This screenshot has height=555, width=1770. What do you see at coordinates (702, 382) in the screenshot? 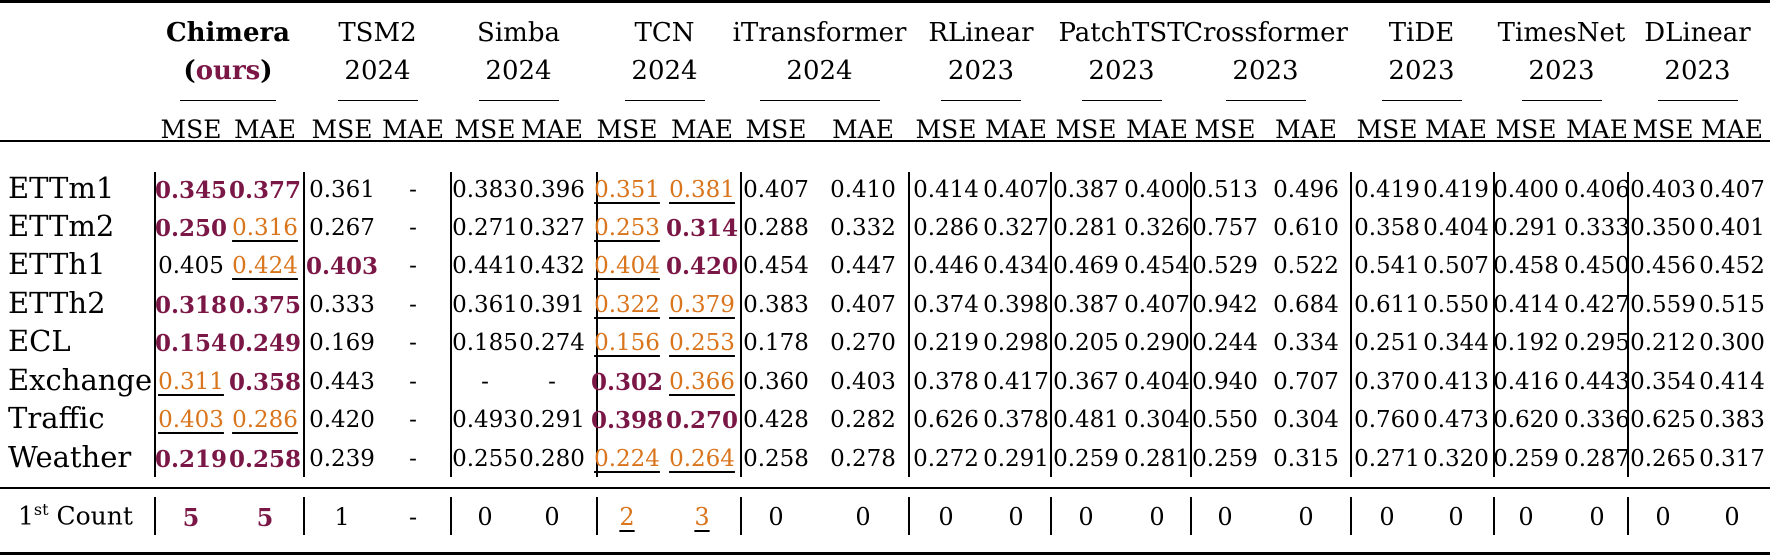
I see `table-cell: 0.366` at bounding box center [702, 382].